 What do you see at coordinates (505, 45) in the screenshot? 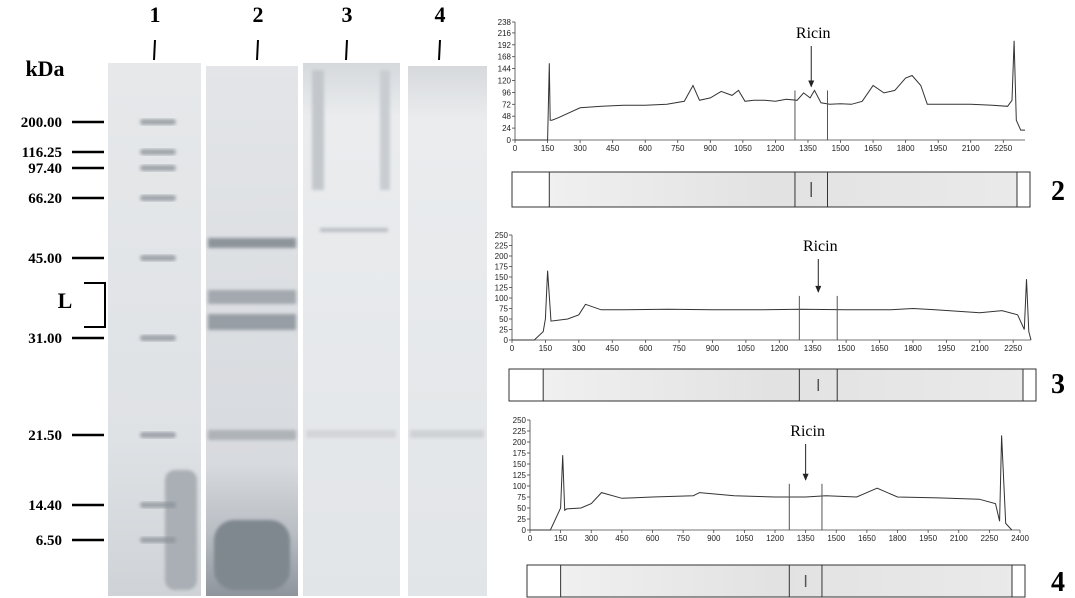
I see `y-tick-label: 192` at bounding box center [505, 45].